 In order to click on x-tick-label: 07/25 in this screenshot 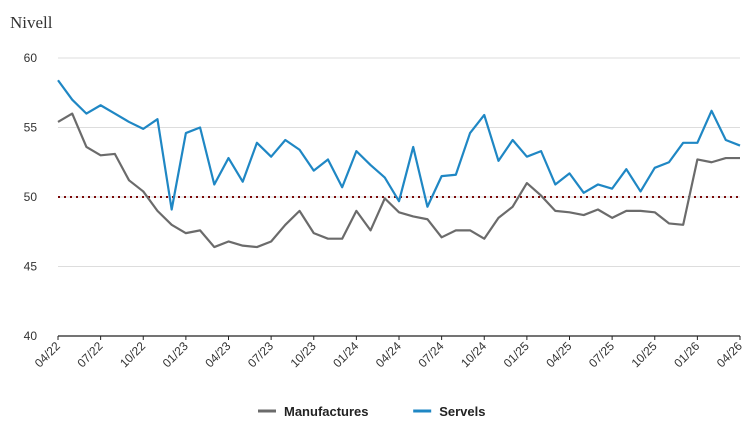, I will do `click(601, 354)`.